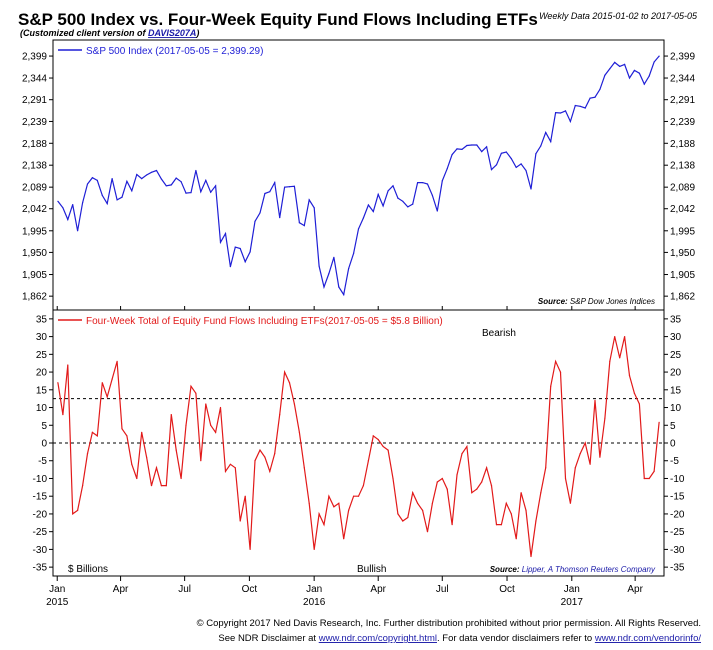 The height and width of the screenshot is (650, 713). Describe the element at coordinates (676, 319) in the screenshot. I see `flows-right-tick-label: 35` at that location.